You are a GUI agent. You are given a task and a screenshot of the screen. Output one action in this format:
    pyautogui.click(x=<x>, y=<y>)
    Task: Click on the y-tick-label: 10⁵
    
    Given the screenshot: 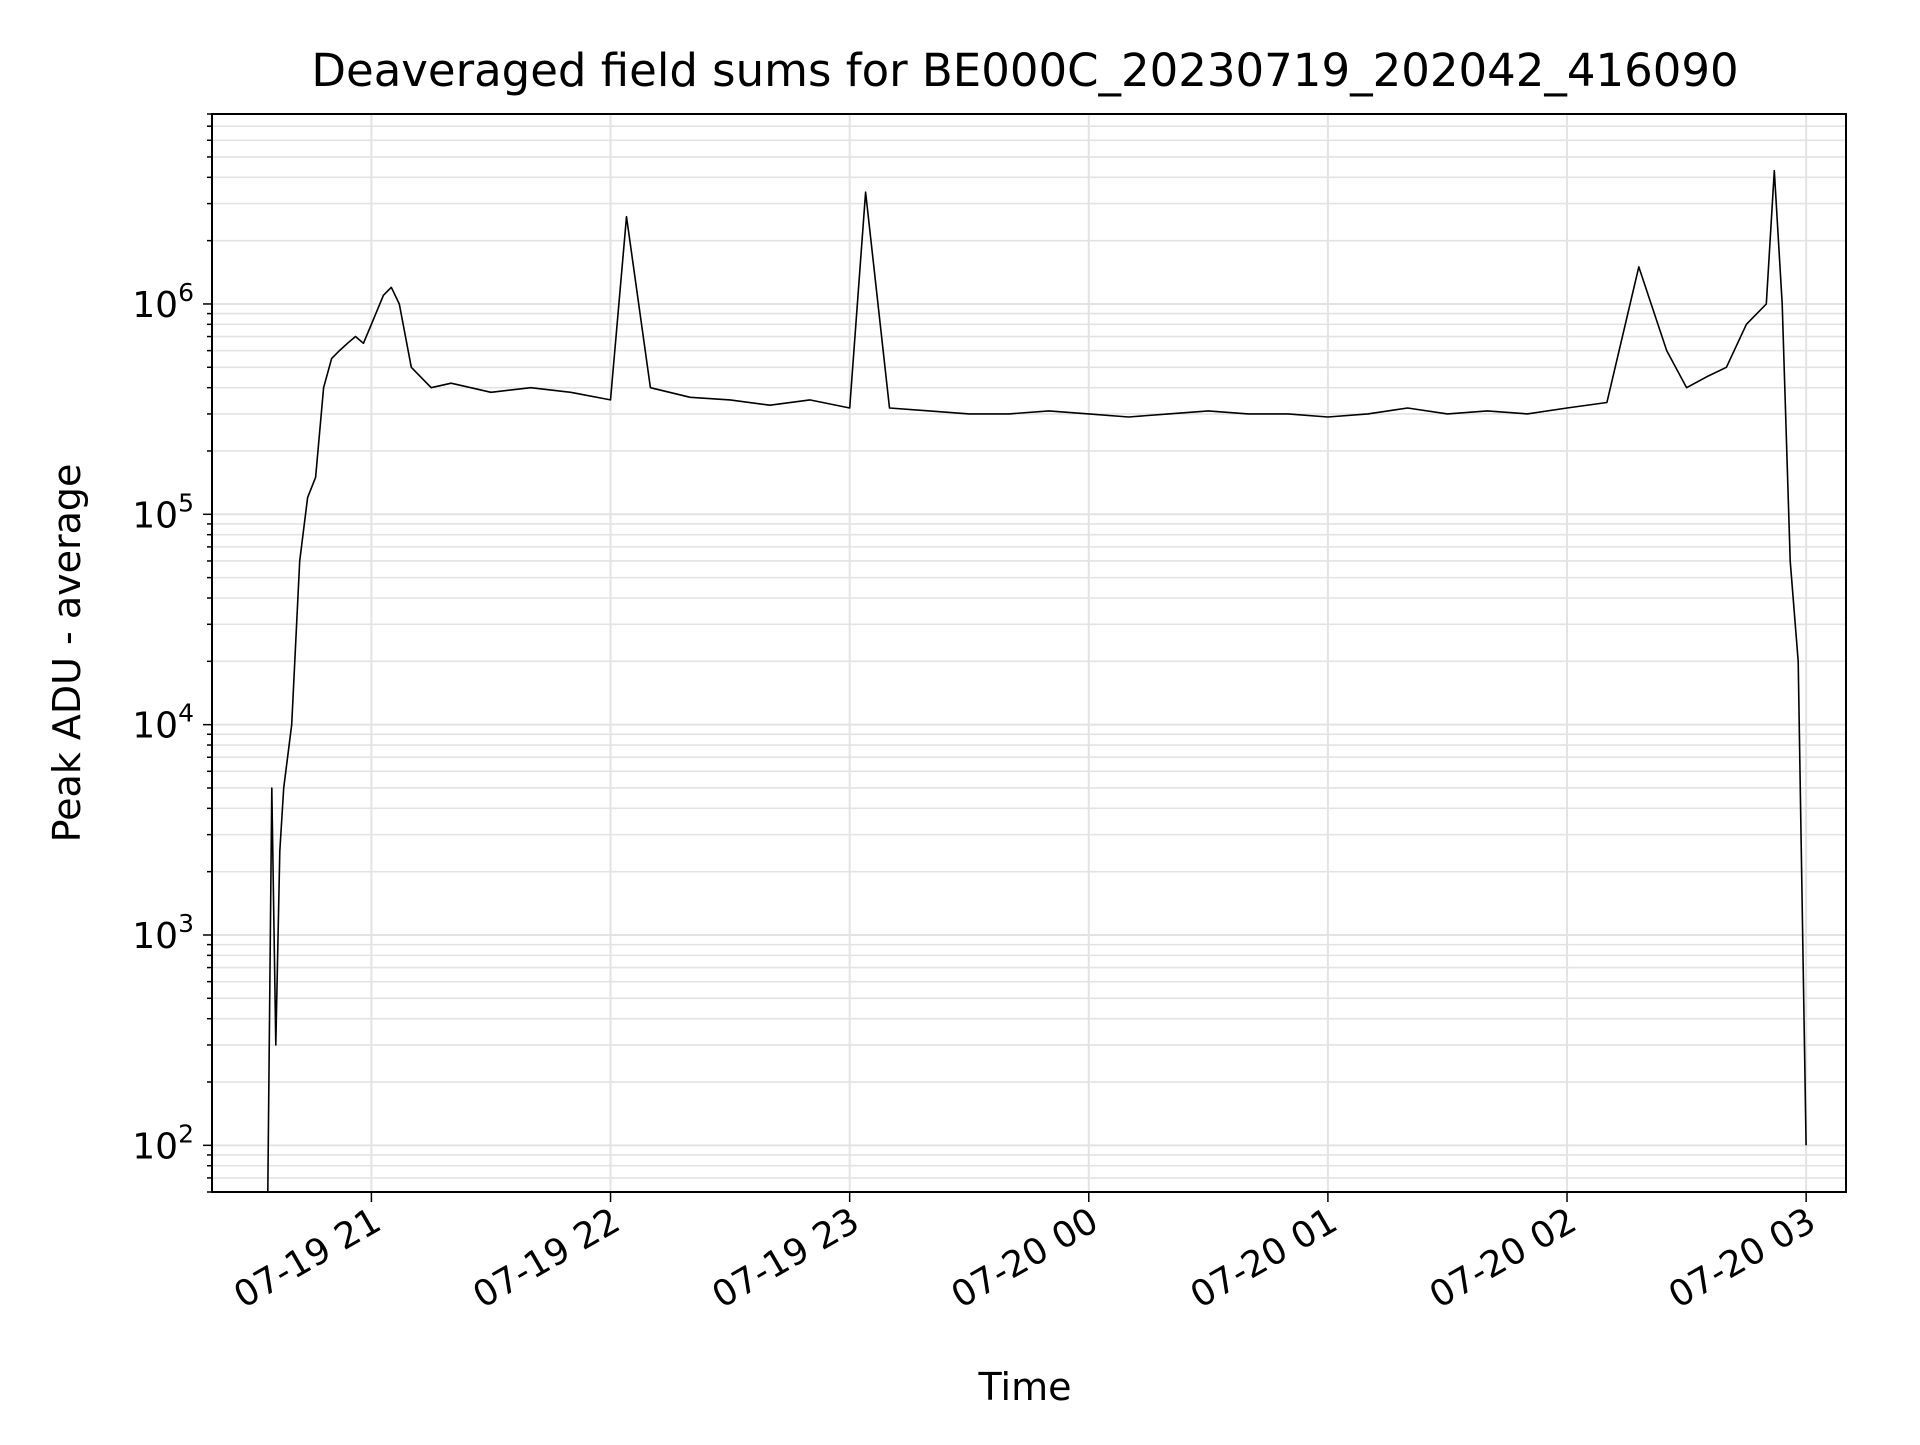 What is the action you would take?
    pyautogui.click(x=163, y=512)
    